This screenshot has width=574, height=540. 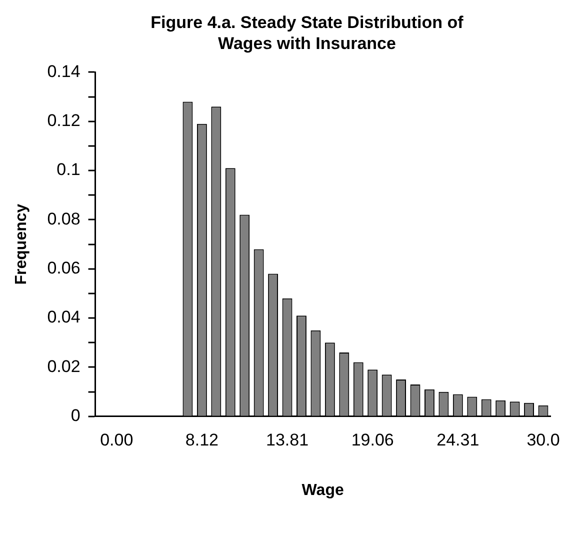 What do you see at coordinates (75, 416) in the screenshot?
I see `y-tick-label: 0` at bounding box center [75, 416].